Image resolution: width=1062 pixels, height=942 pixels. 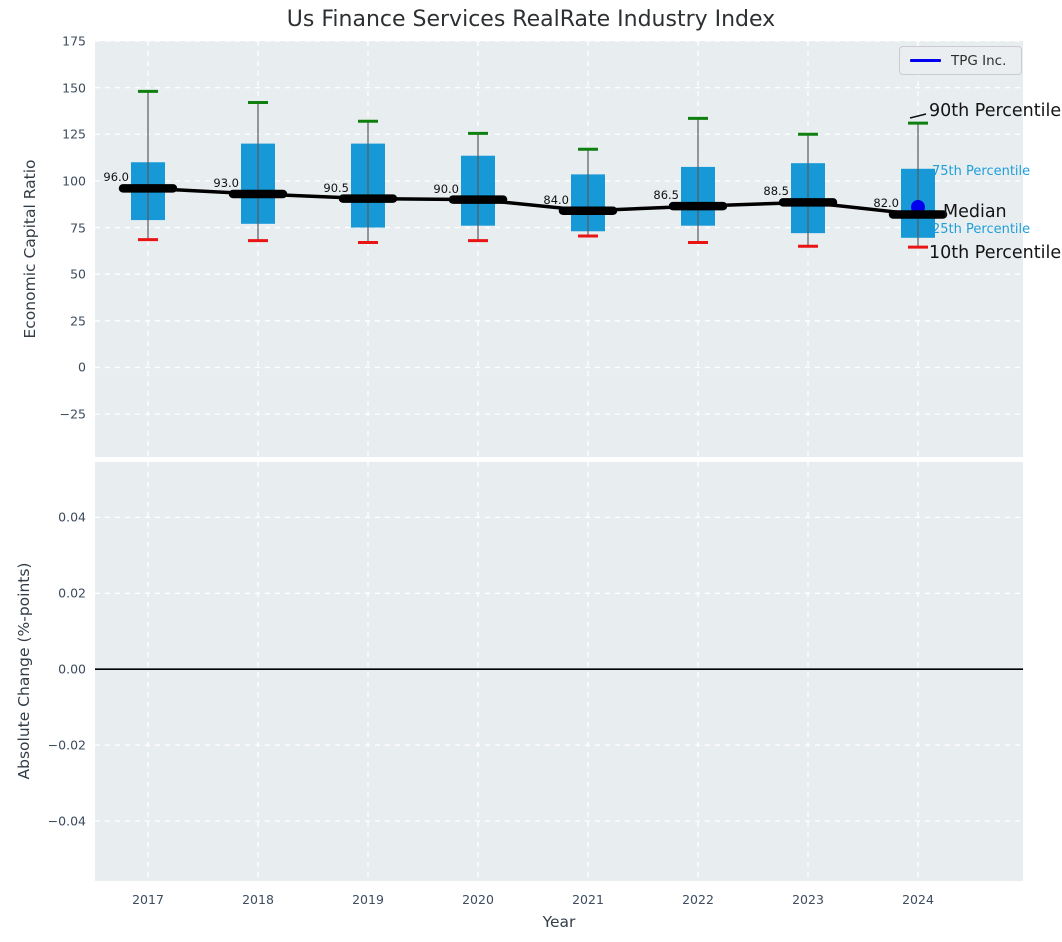 I want to click on y-tick-label: 25, so click(x=78, y=321).